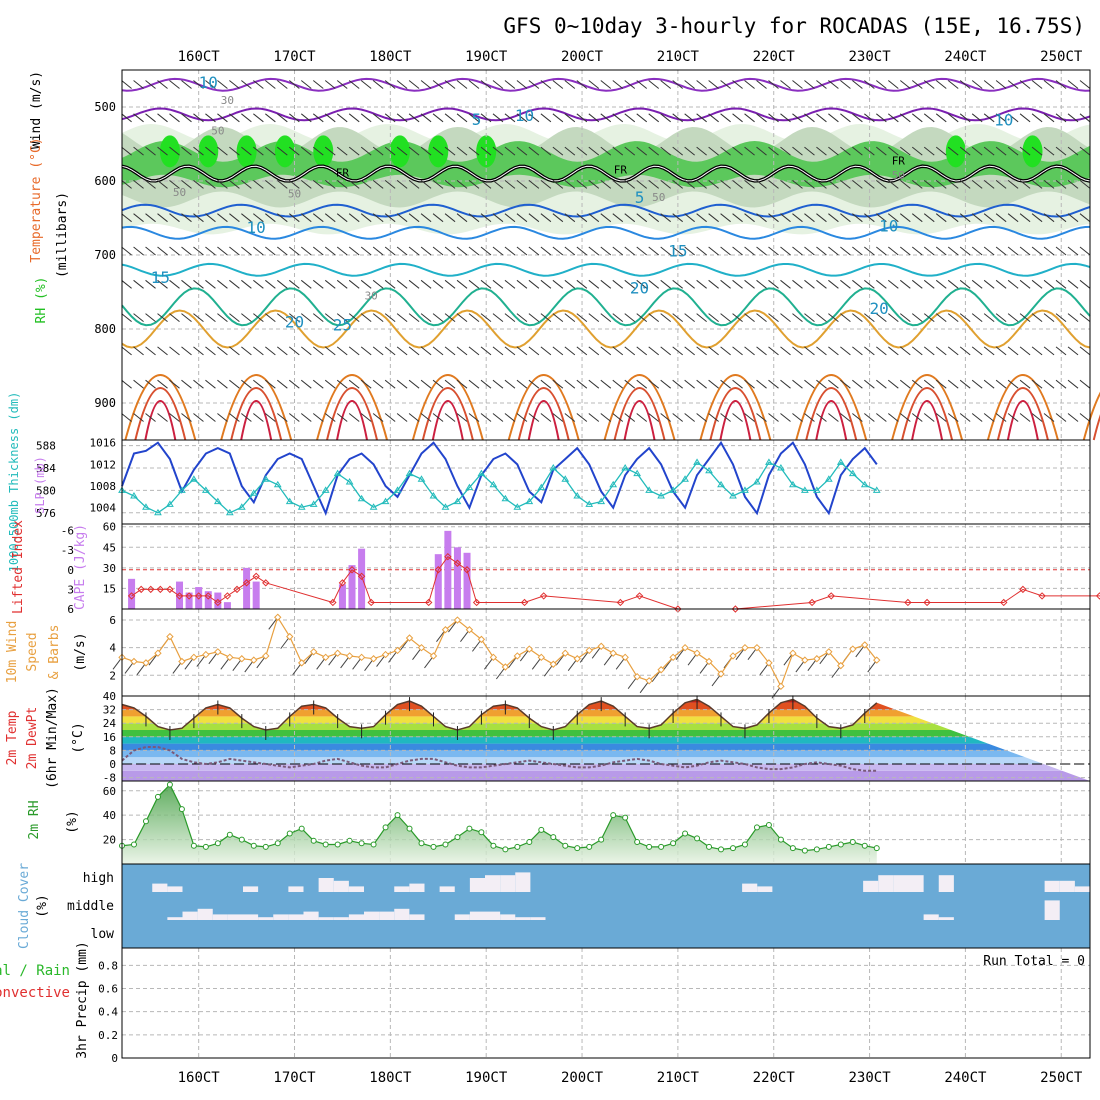 This screenshot has height=1100, width=1100. What do you see at coordinates (352, 587) in the screenshot?
I see `cape-bar` at bounding box center [352, 587].